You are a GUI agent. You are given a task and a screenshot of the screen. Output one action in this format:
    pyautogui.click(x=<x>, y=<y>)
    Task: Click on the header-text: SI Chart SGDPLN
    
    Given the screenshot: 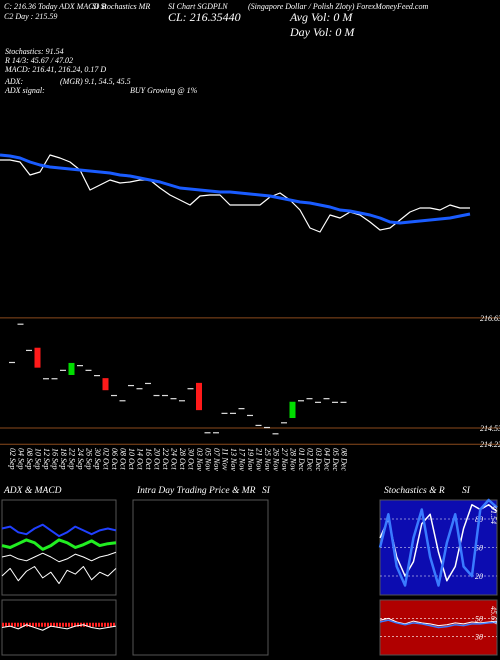 What is the action you would take?
    pyautogui.click(x=198, y=6)
    